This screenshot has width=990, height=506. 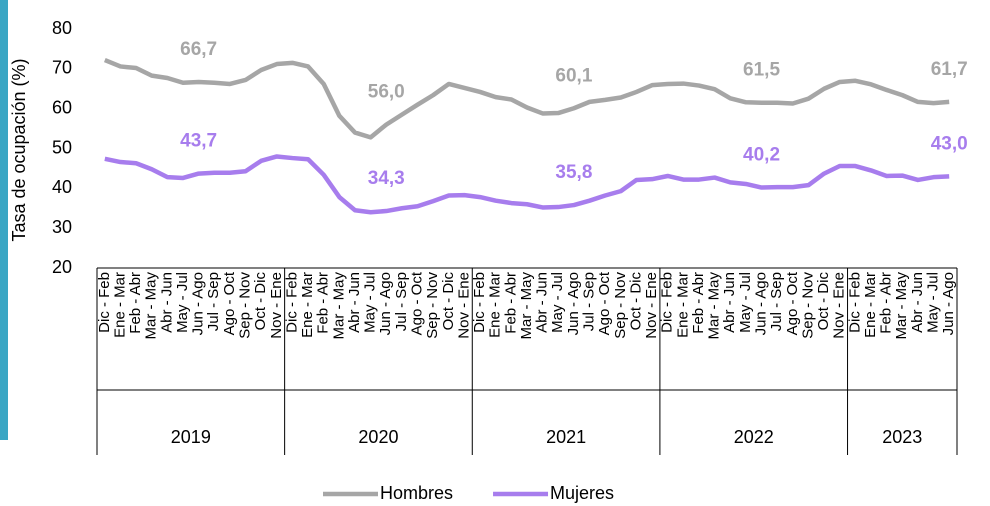 What do you see at coordinates (62, 227) in the screenshot?
I see `y-tick-label: 30` at bounding box center [62, 227].